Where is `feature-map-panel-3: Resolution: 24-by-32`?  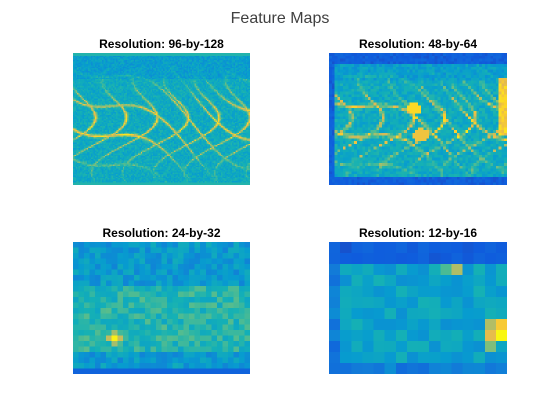 feature-map-panel-3: Resolution: 24-by-32 is located at coordinates (161, 300).